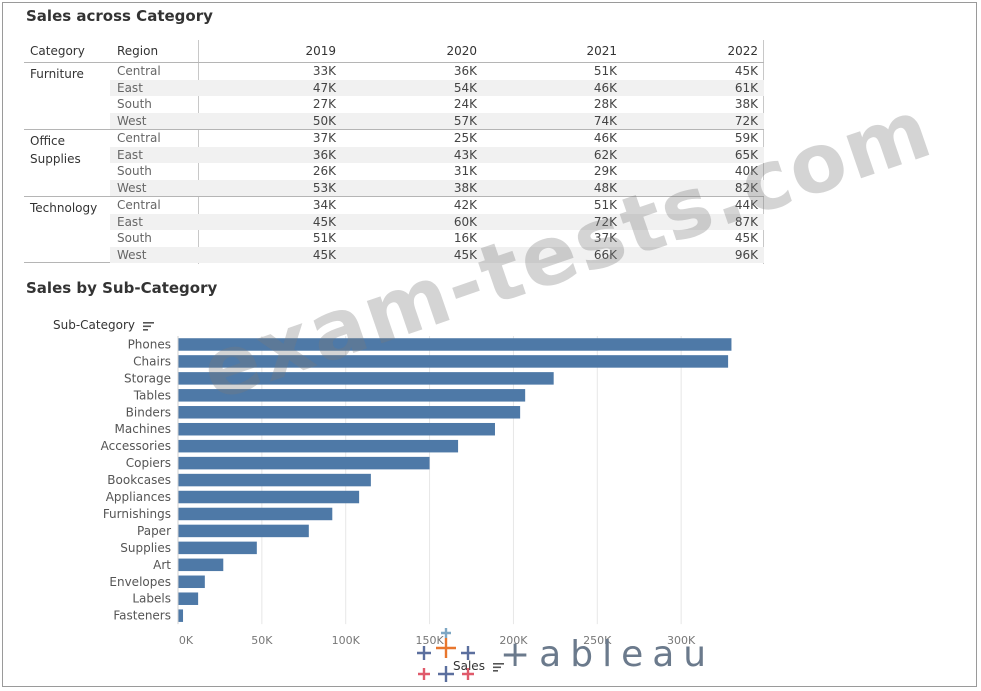  Describe the element at coordinates (140, 582) in the screenshot. I see `category-tick-label: Envelopes` at that location.